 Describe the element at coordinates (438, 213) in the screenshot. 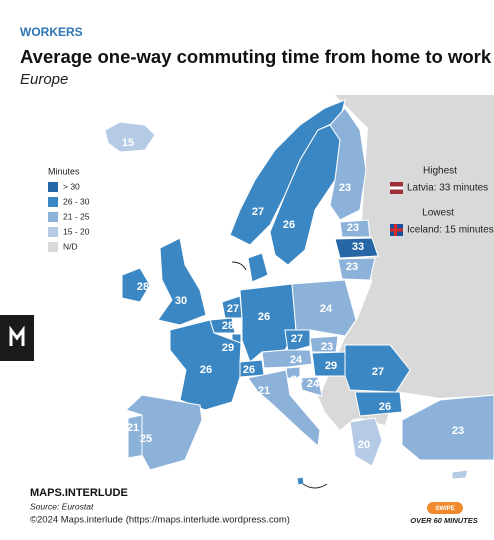

I see `lowest-title: Lowest` at that location.